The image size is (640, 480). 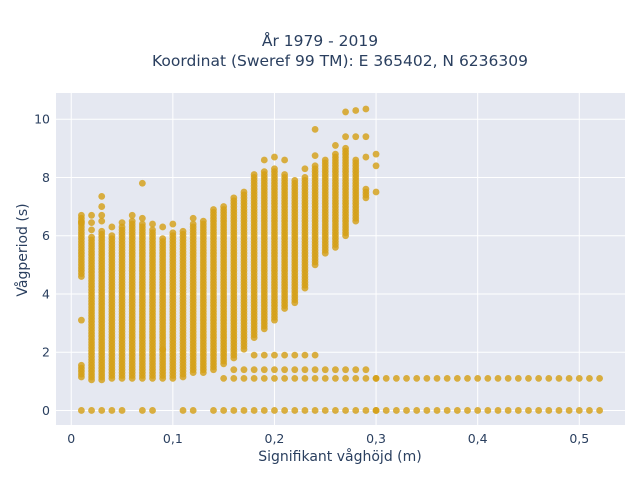 What do you see at coordinates (328, 438) in the screenshot?
I see `x-tick-labels: 0 0,1 0,2 0,3 0,4 0,5` at bounding box center [328, 438].